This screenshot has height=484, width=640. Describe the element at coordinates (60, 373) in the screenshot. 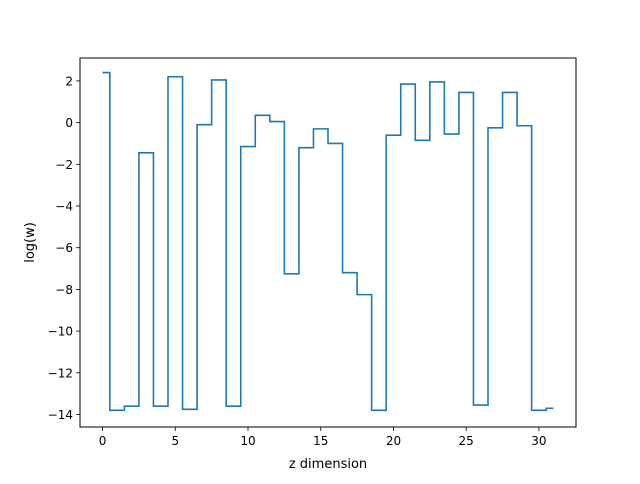

I see `y-tick-label: −12` at that location.